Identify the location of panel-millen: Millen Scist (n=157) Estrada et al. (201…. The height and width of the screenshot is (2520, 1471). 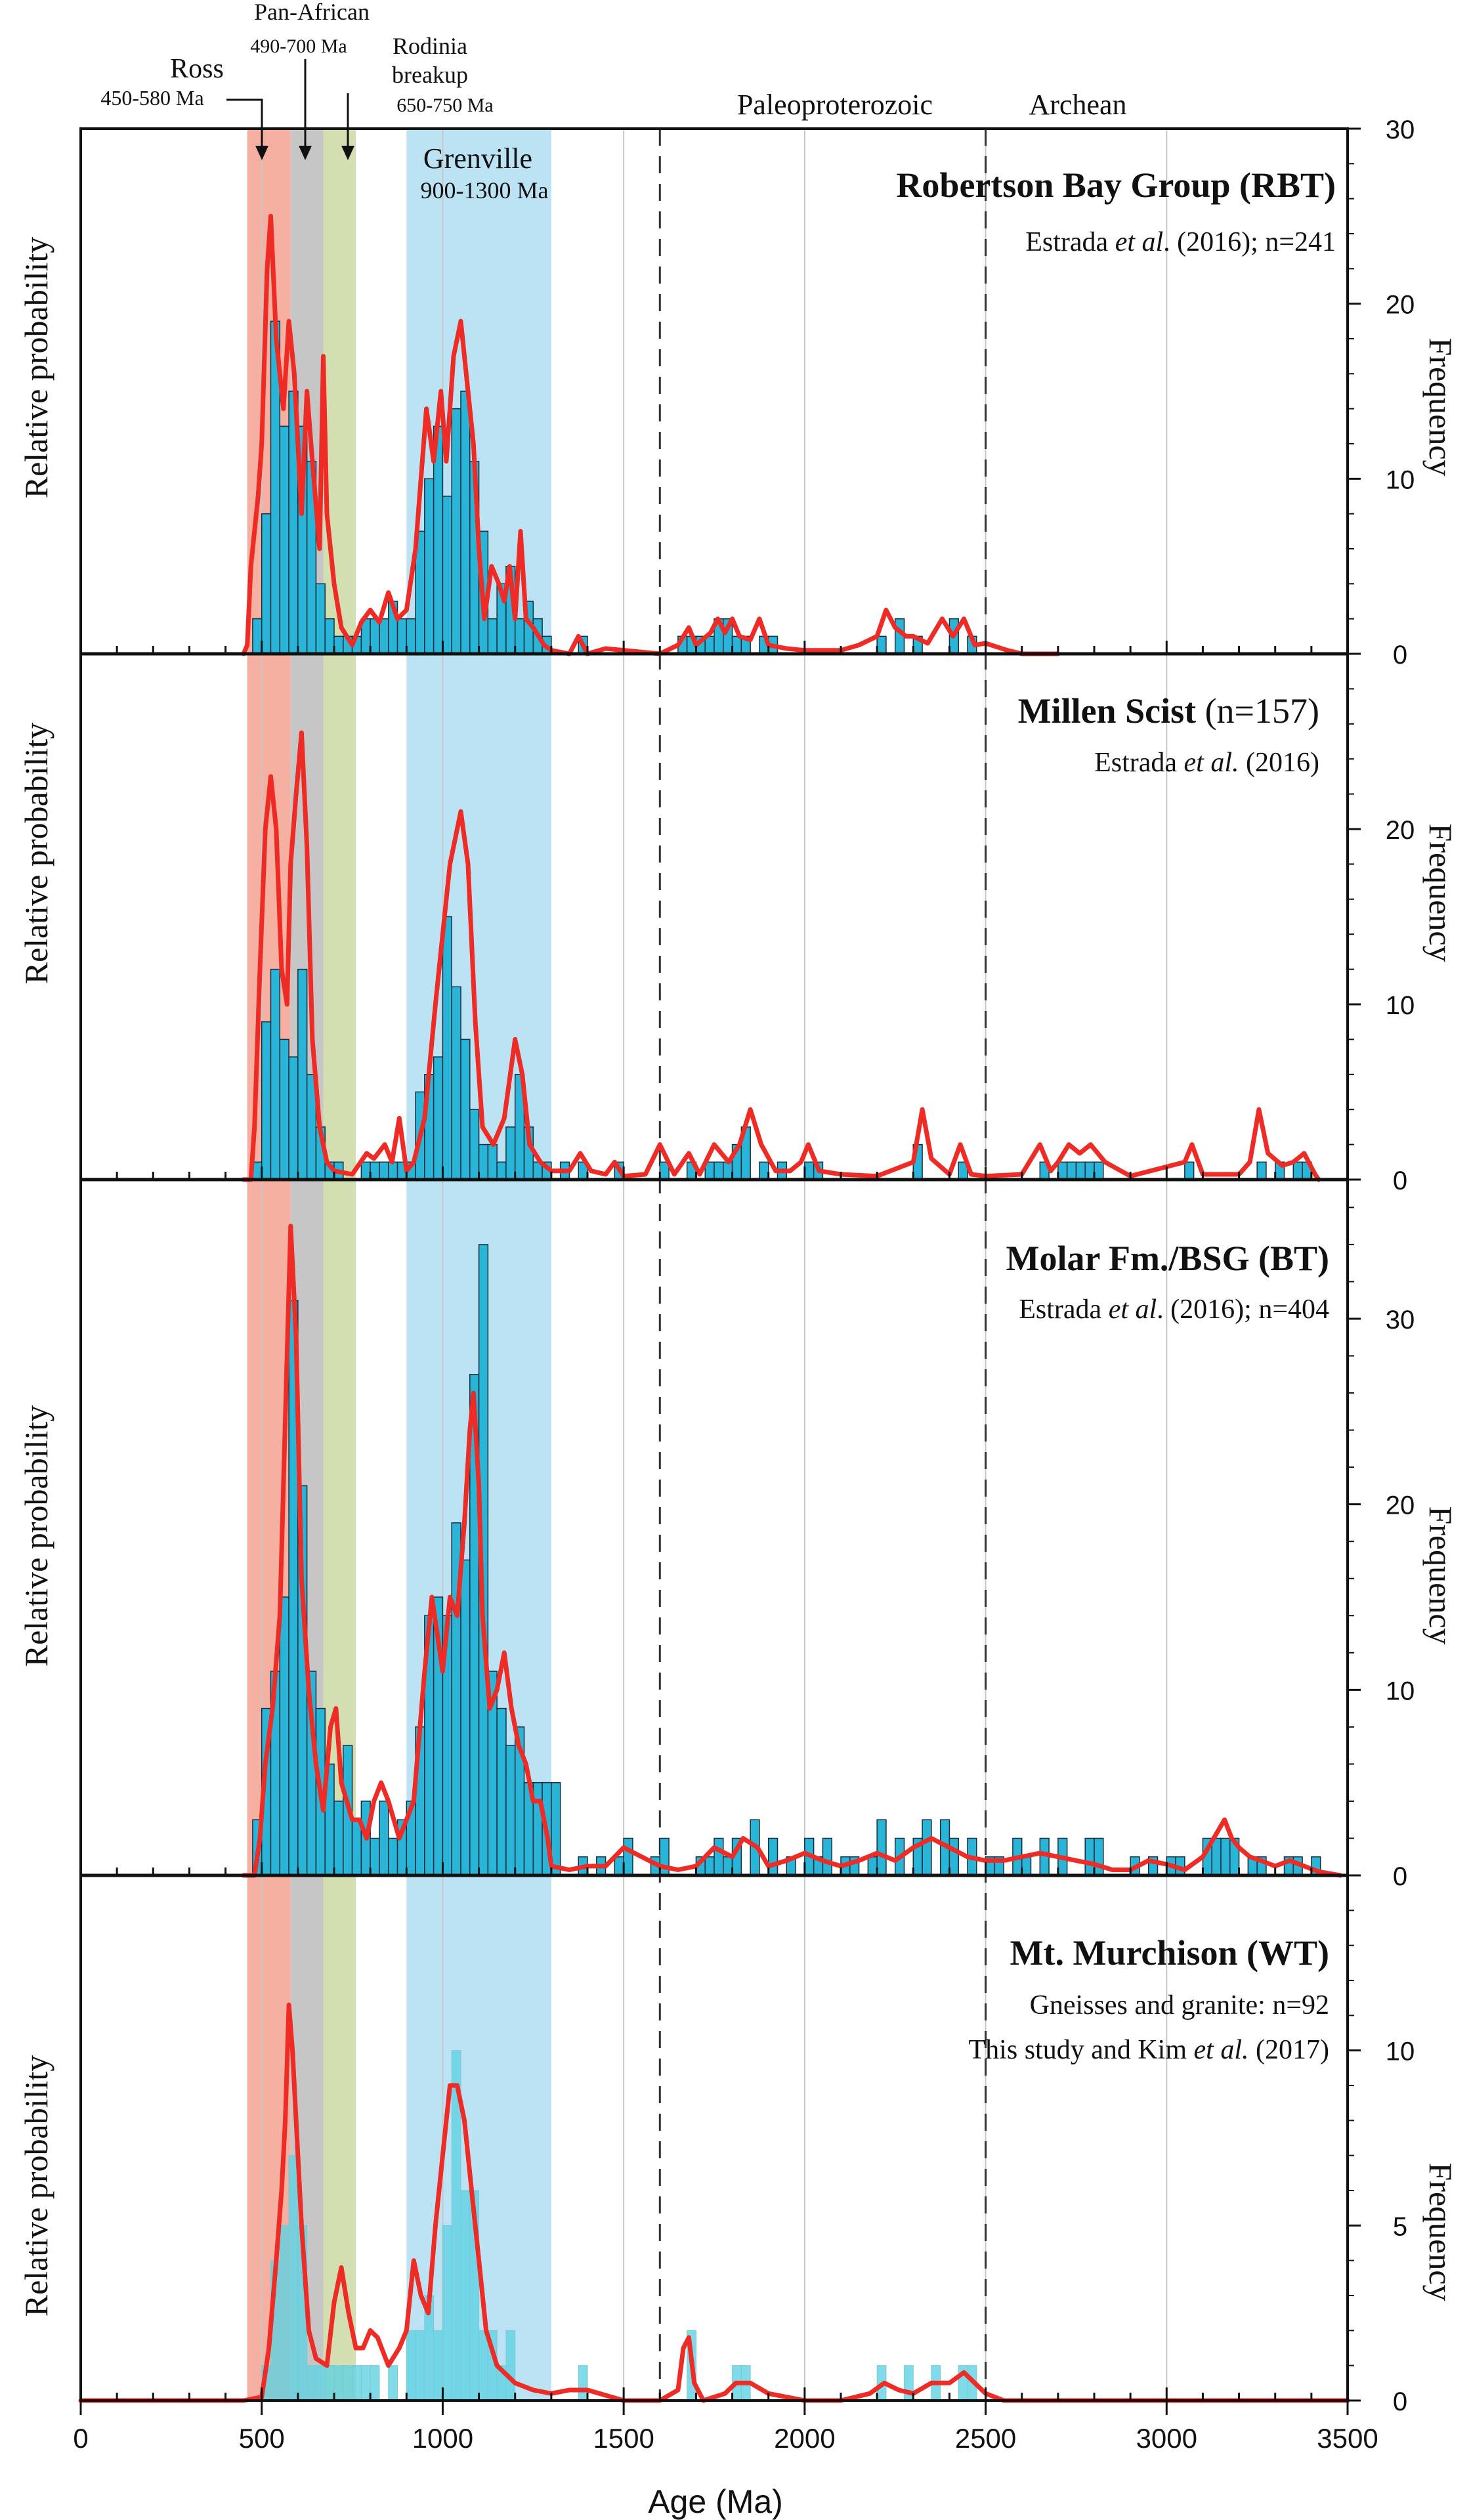
(739, 837).